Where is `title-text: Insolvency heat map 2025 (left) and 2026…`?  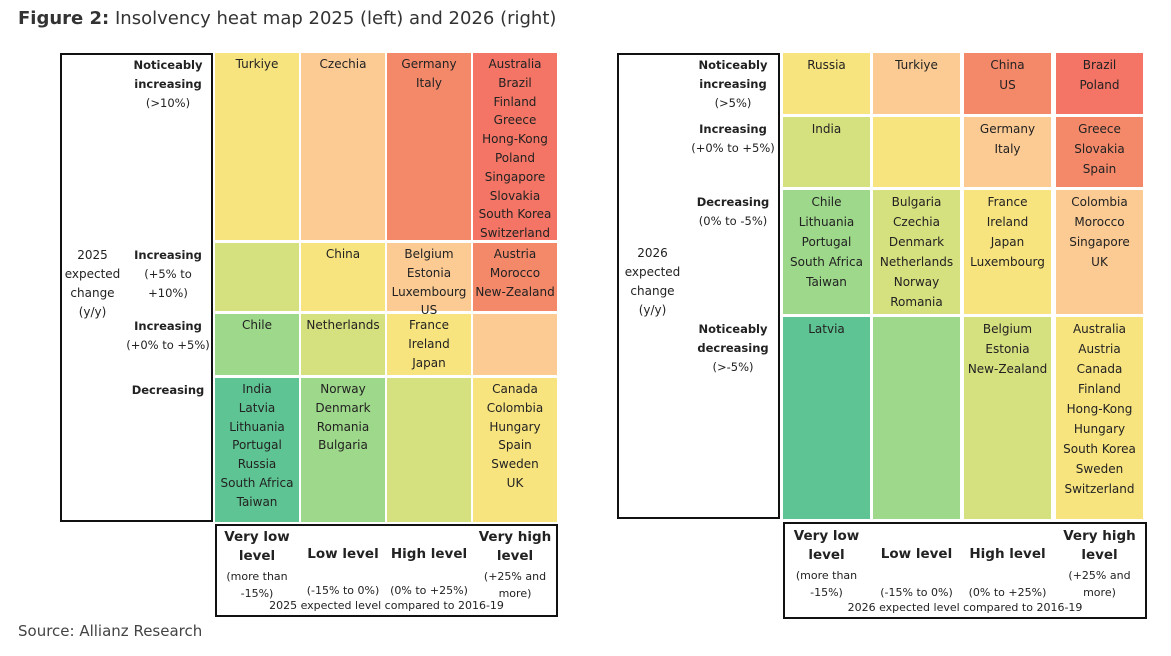
title-text: Insolvency heat map 2025 (left) and 2026… is located at coordinates (335, 18).